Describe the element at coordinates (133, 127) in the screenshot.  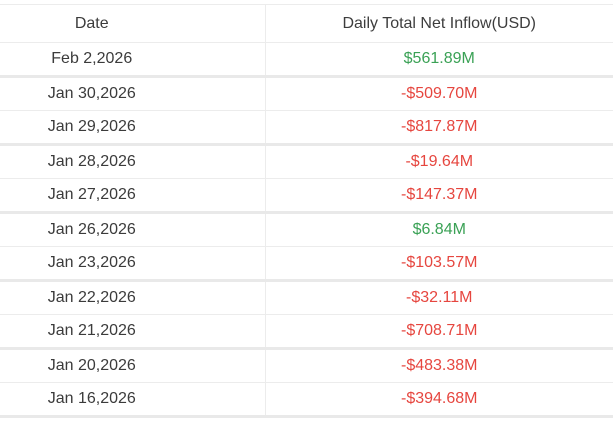
I see `date-cell: Jan 29,2026` at that location.